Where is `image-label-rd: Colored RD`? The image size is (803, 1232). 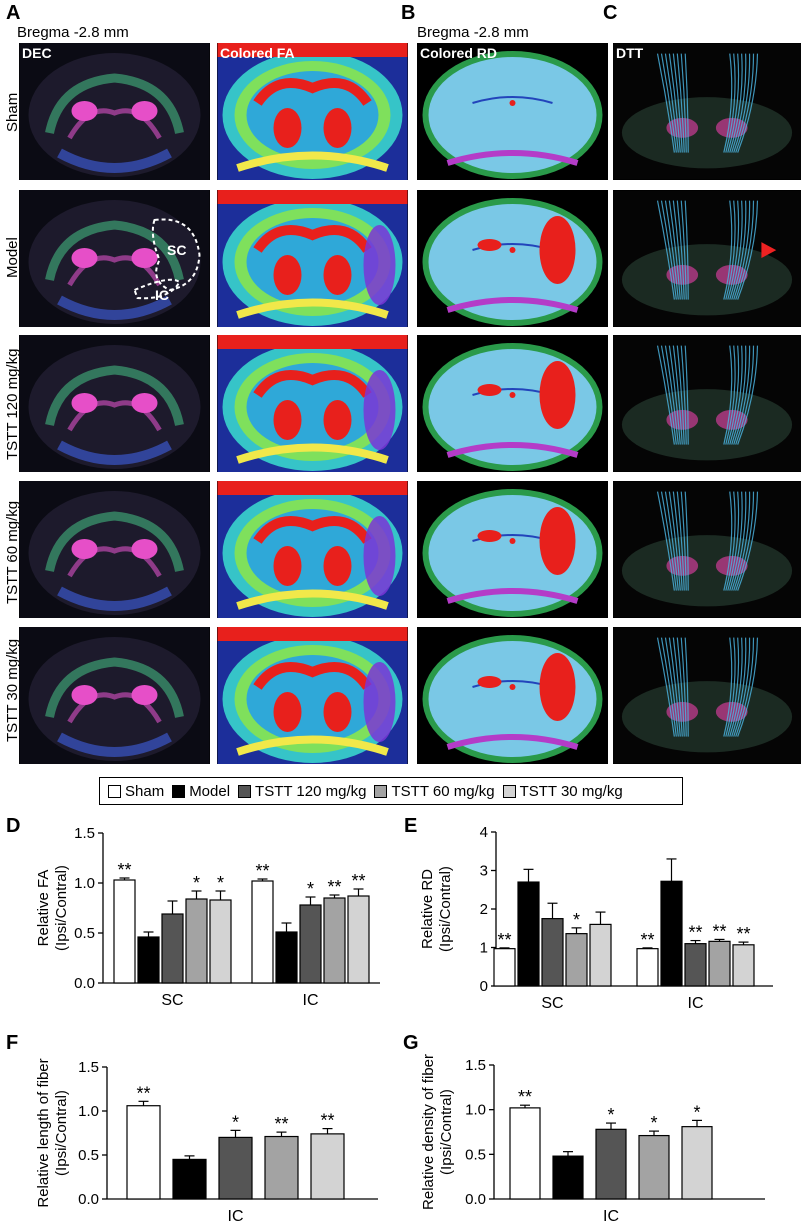 image-label-rd: Colored RD is located at coordinates (458, 53).